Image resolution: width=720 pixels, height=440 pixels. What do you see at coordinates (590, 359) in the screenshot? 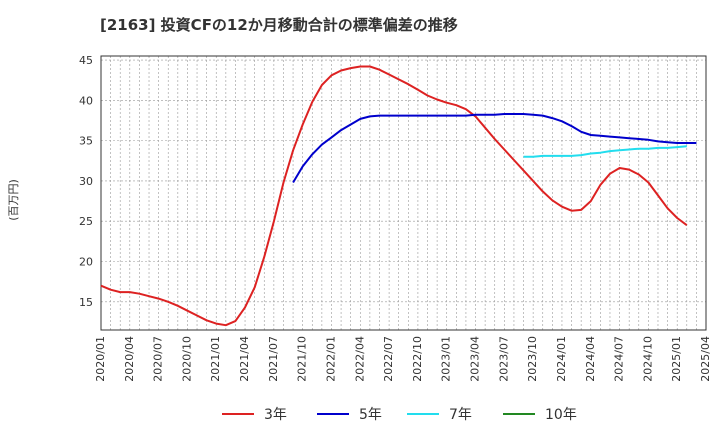
I see `x-tick-label: 2024/04` at bounding box center [590, 359].